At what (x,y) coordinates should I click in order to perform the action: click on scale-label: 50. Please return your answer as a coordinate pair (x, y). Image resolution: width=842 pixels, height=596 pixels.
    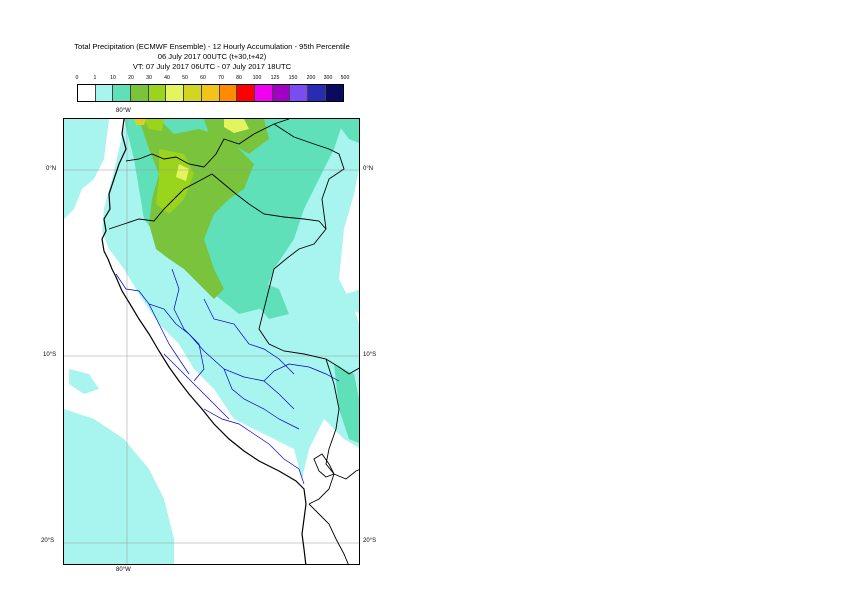
    Looking at the image, I should click on (185, 78).